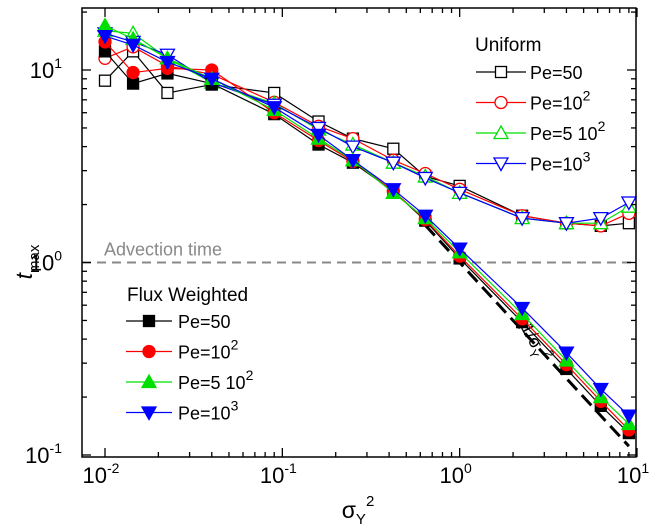  Describe the element at coordinates (633, 474) in the screenshot. I see `x-tick-label: 10¹` at that location.